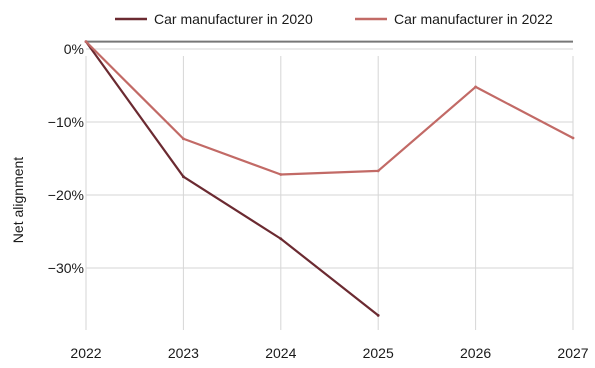 Image resolution: width=595 pixels, height=368 pixels. What do you see at coordinates (572, 353) in the screenshot?
I see `x-tick-label: 2027` at bounding box center [572, 353].